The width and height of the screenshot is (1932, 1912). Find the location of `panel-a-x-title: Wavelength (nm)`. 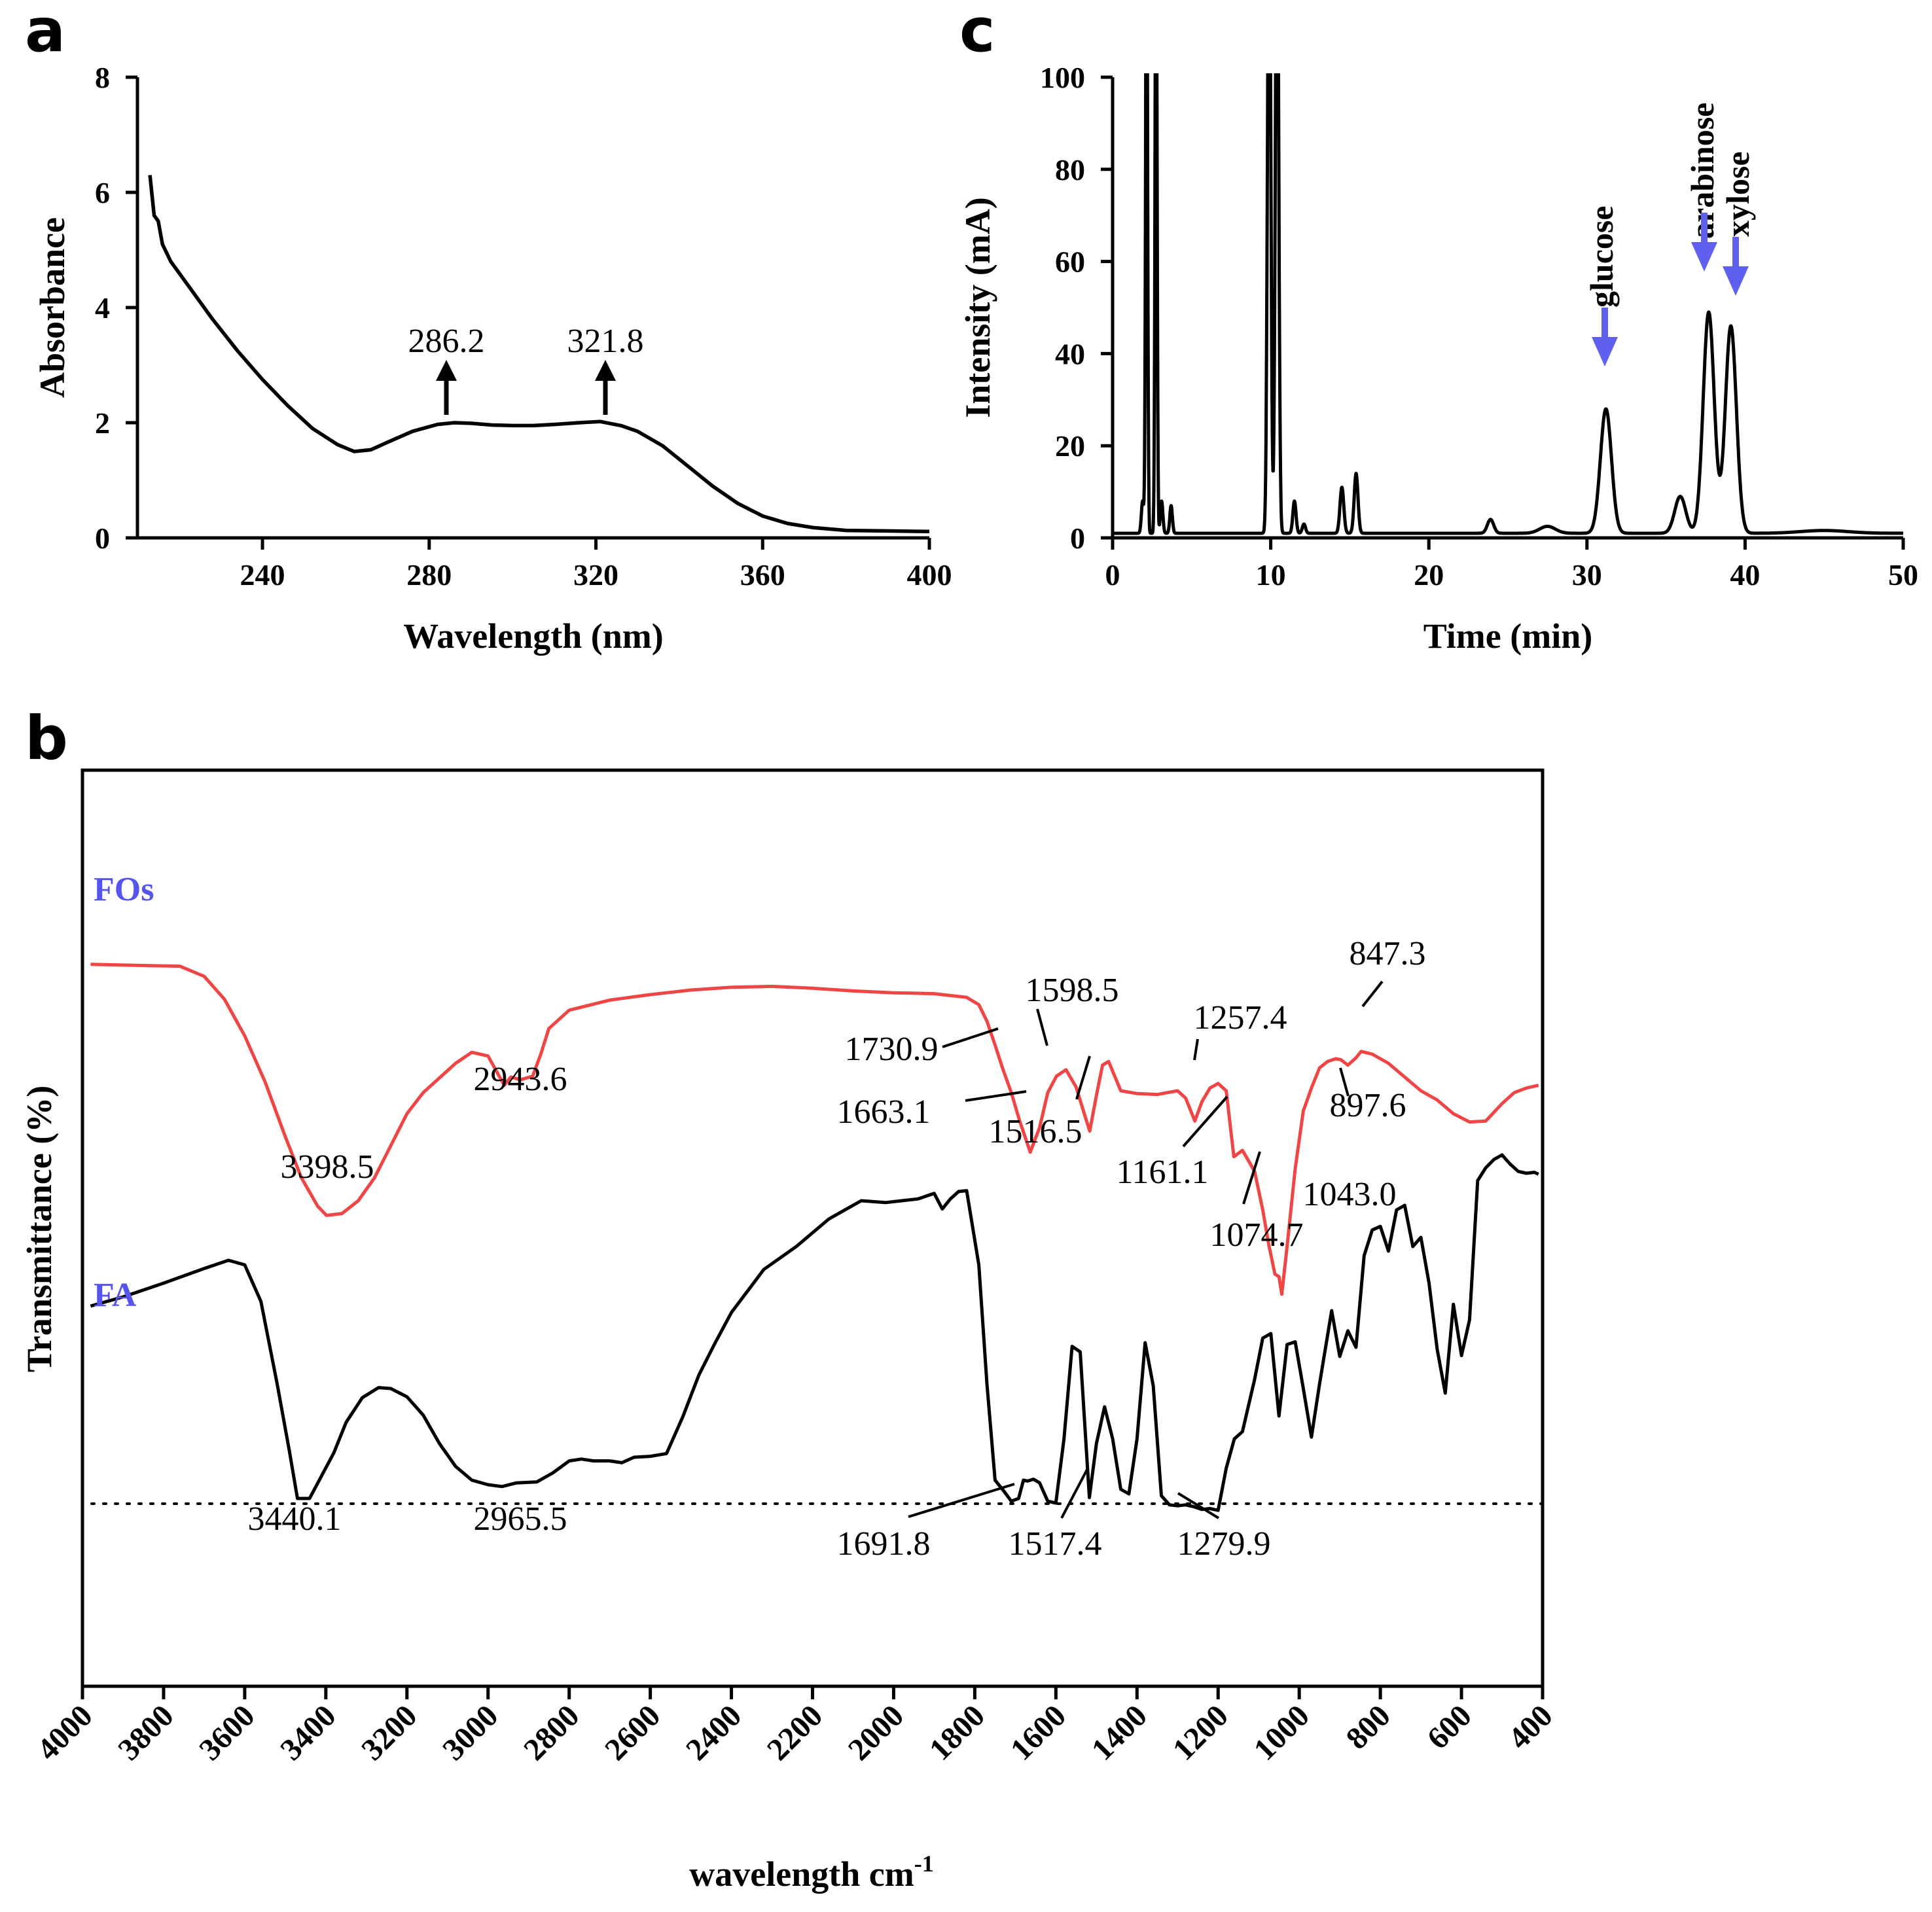

panel-a-x-title: Wavelength (nm) is located at coordinates (533, 636).